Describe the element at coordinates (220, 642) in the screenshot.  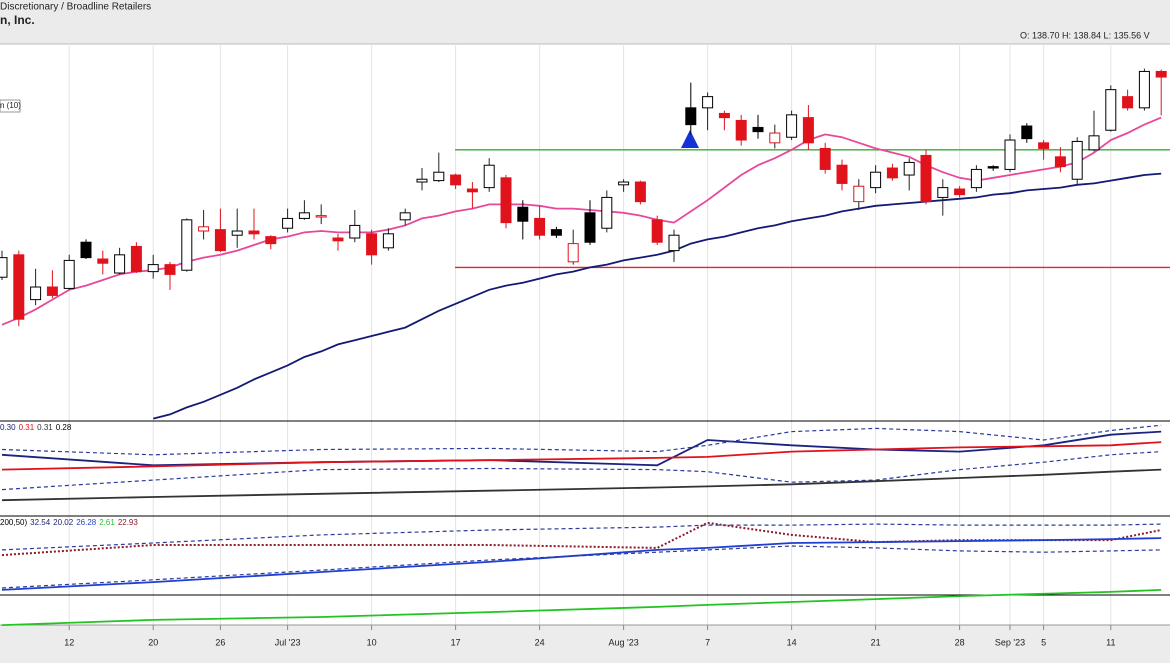
I see `x-tick-label: 26` at that location.